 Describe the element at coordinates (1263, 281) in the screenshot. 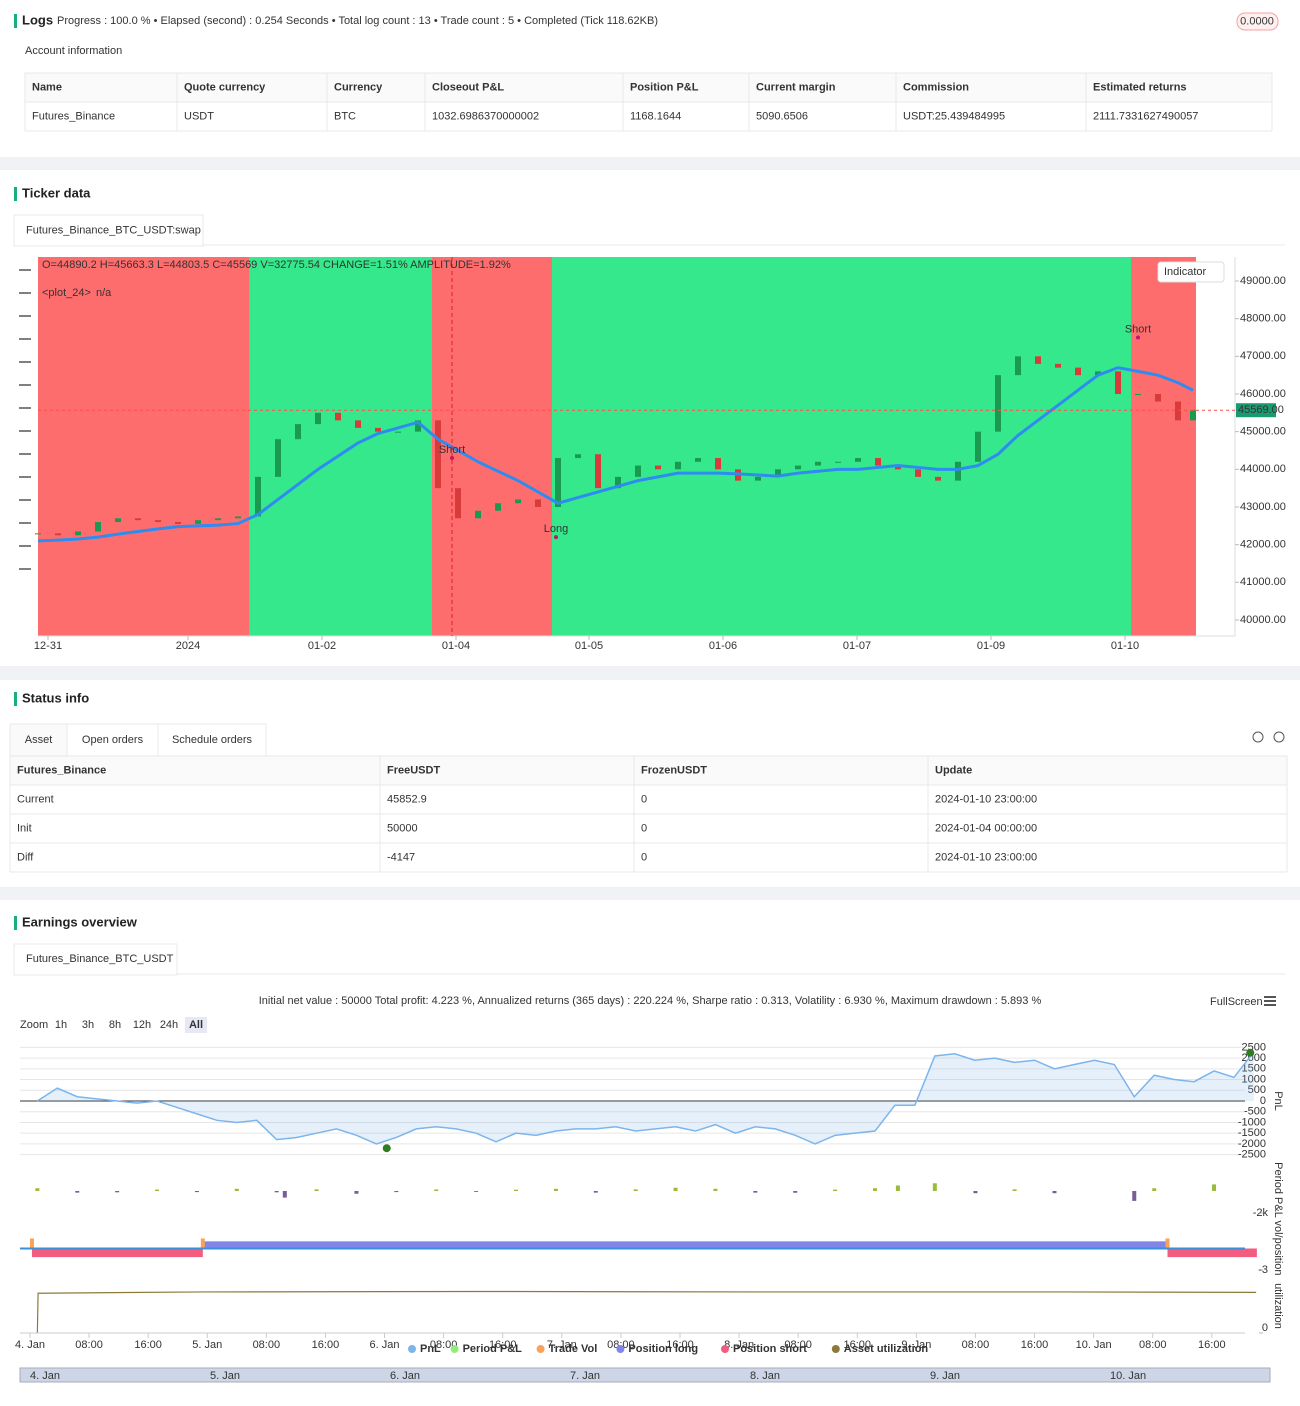

I see `y-tick-label: 49000.00` at that location.